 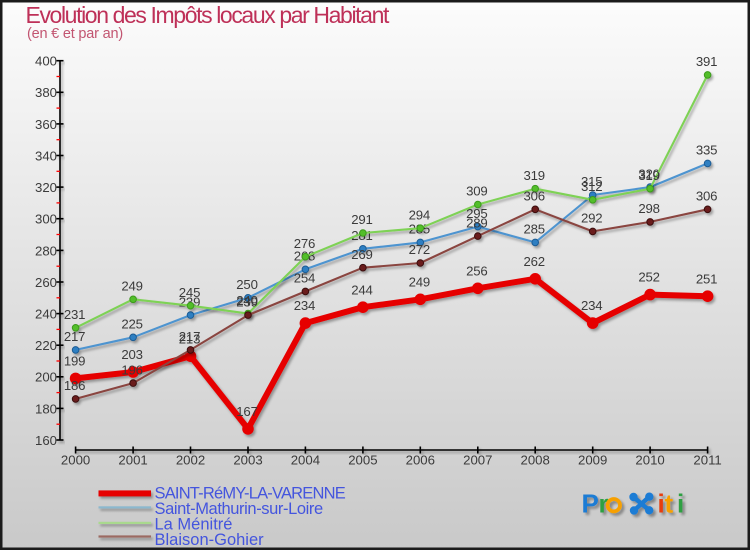 What do you see at coordinates (132, 459) in the screenshot?
I see `svg-text: 2001` at bounding box center [132, 459].